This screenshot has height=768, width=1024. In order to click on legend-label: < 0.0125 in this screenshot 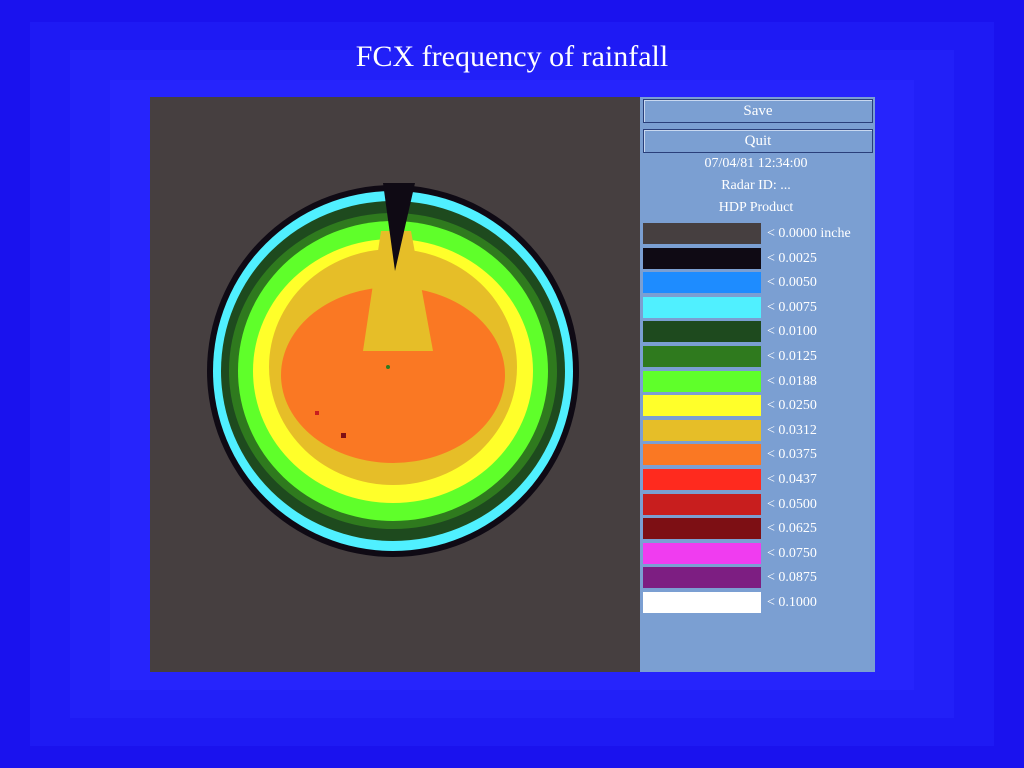, I will do `click(792, 356)`.